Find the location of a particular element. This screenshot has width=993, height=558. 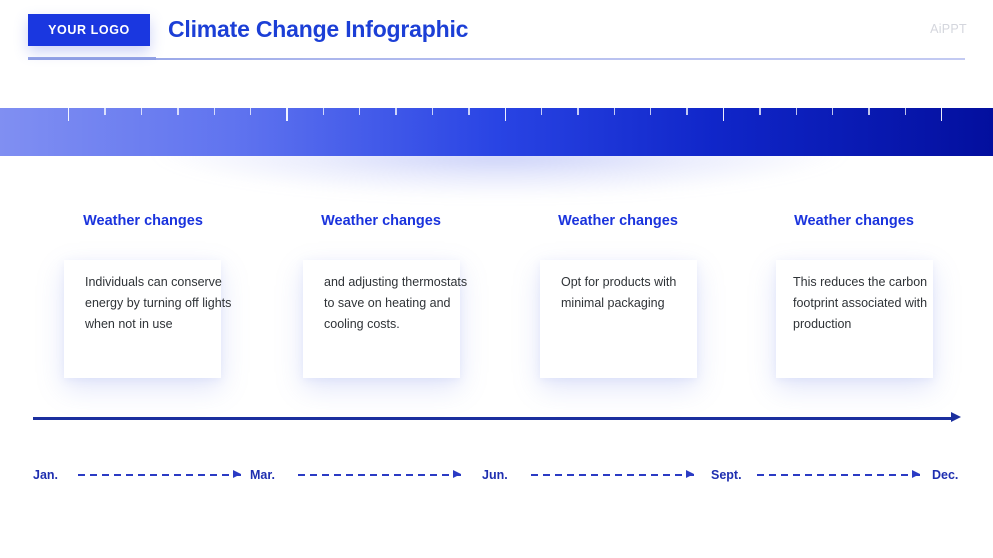

card-heading-3: Weather changes is located at coordinates (618, 221).